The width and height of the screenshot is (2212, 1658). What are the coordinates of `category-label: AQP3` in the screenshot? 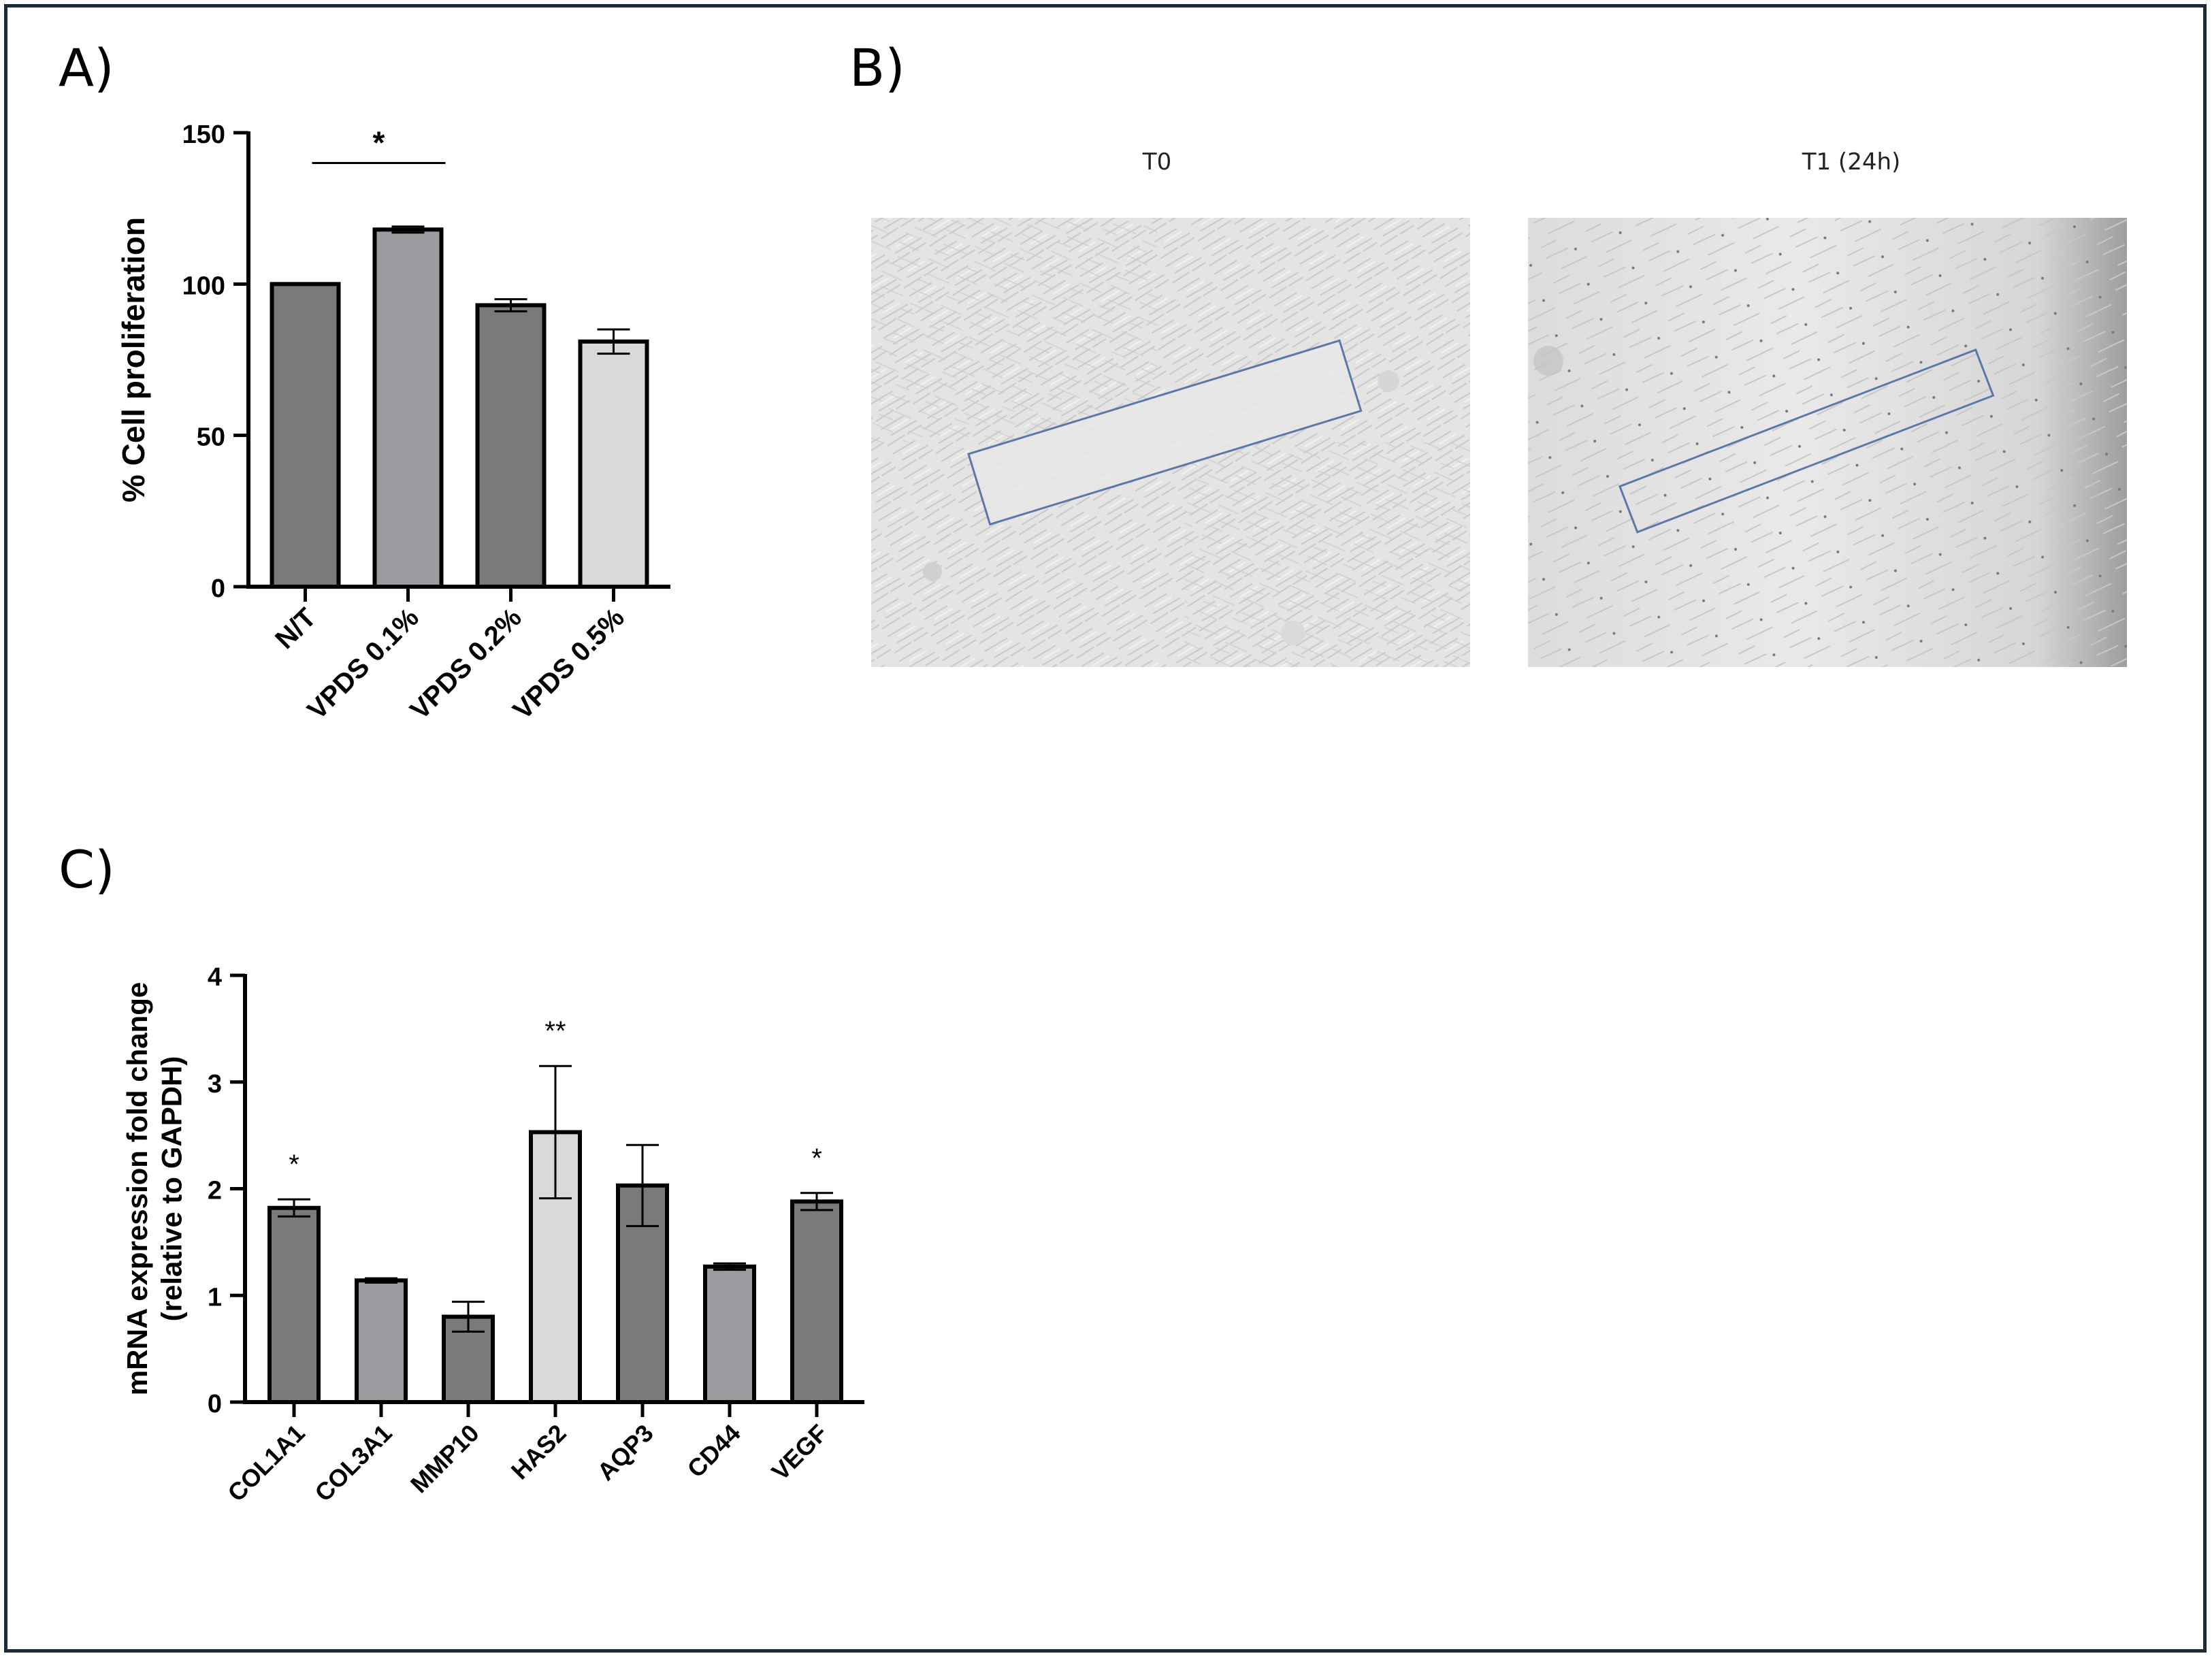 It's located at (624, 1452).